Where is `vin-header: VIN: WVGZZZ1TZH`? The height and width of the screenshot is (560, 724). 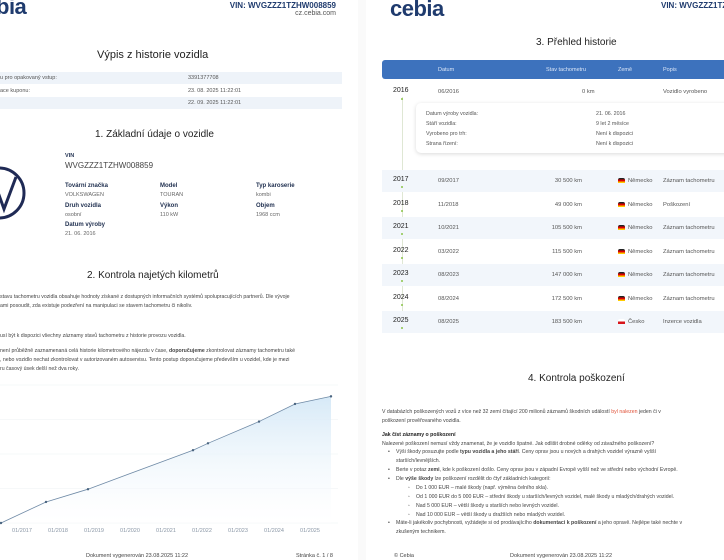
vin-header: VIN: WVGZZZ1TZH is located at coordinates (692, 5).